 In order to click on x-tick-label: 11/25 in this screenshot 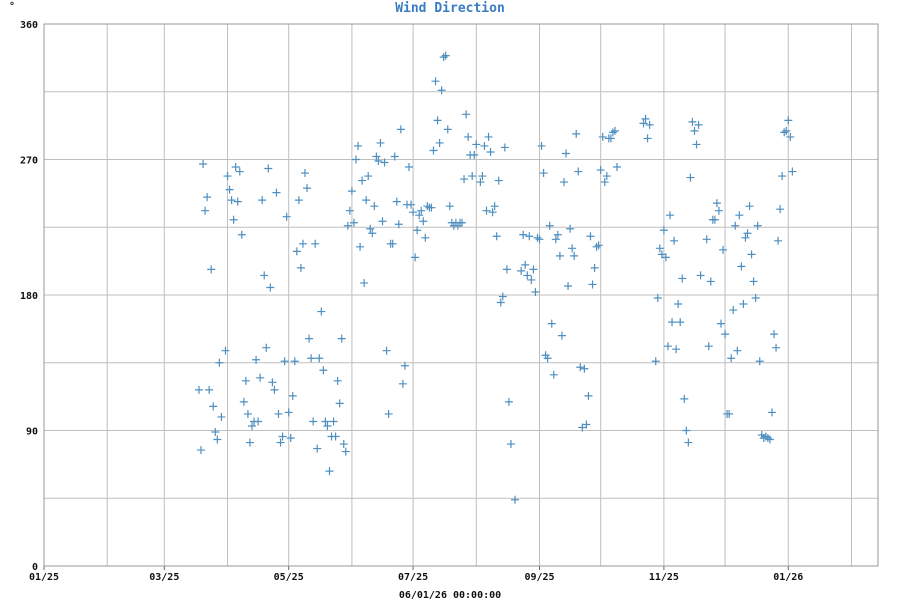, I will do `click(664, 577)`.